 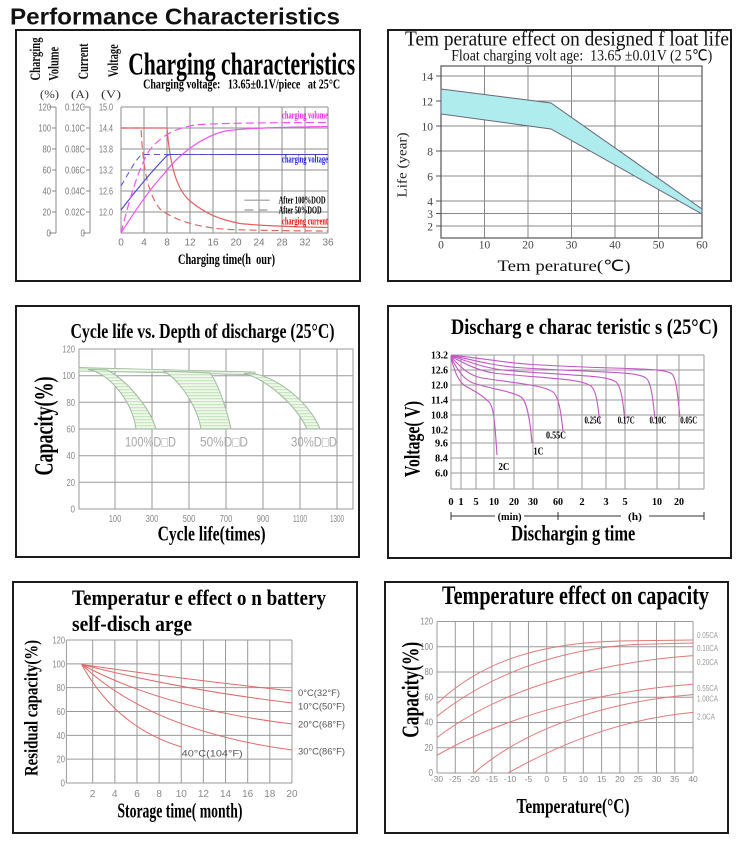 What do you see at coordinates (510, 517) in the screenshot?
I see `svg-text: (min)` at bounding box center [510, 517].